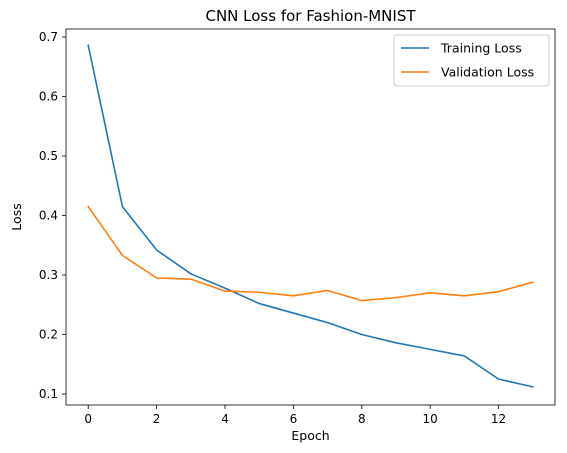  I want to click on y-tick-label: 0.5, so click(48, 156).